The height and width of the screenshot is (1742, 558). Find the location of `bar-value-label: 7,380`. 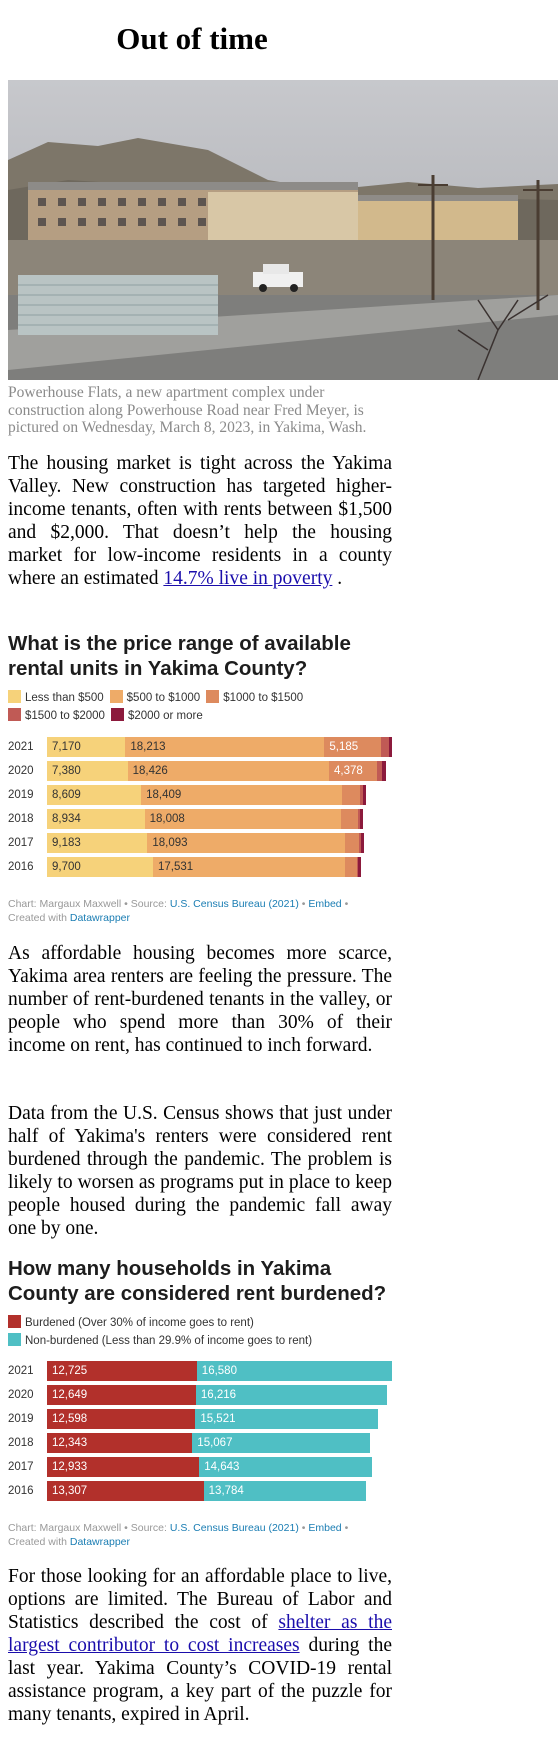

bar-value-label: 7,380 is located at coordinates (66, 771).